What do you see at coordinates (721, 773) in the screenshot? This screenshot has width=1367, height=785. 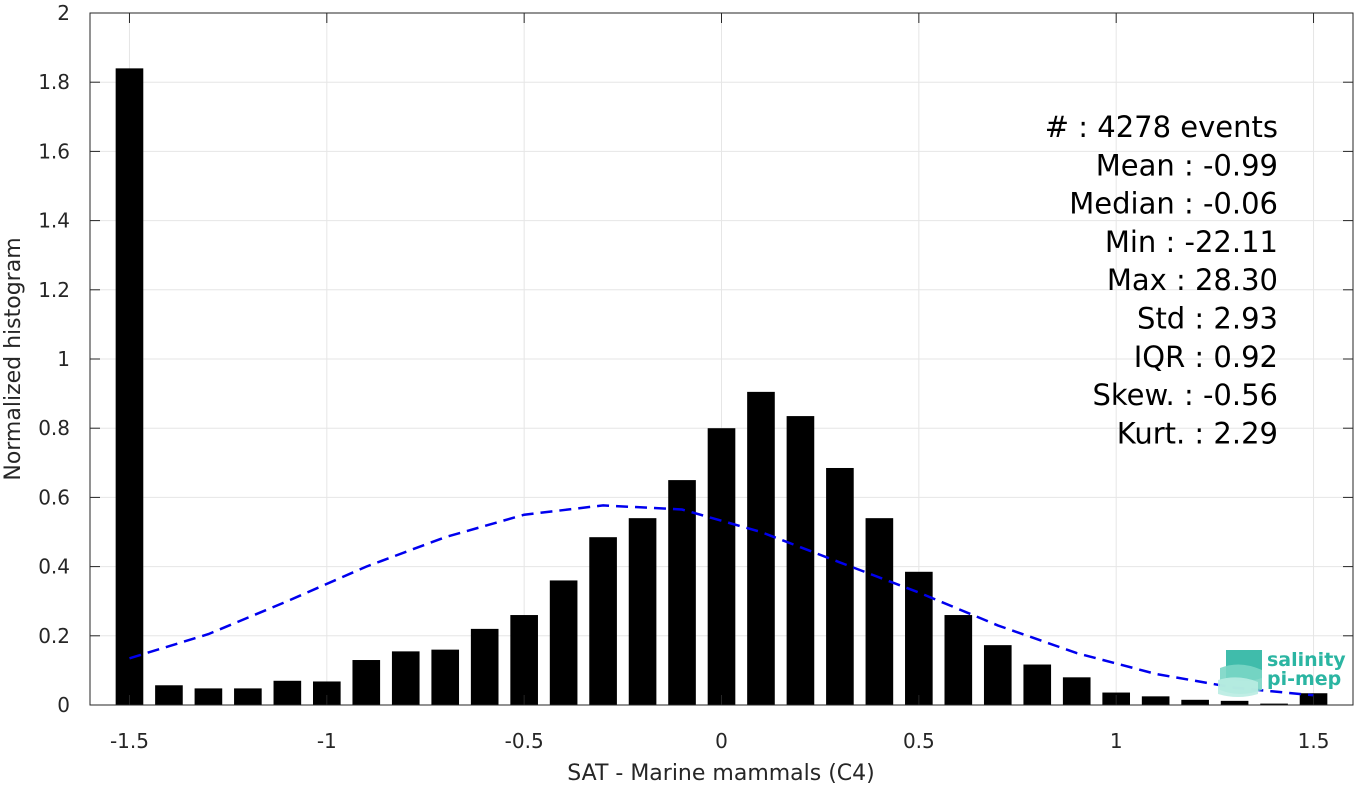 I see `x-axis-label: SAT - Marine mammals (C4)` at bounding box center [721, 773].